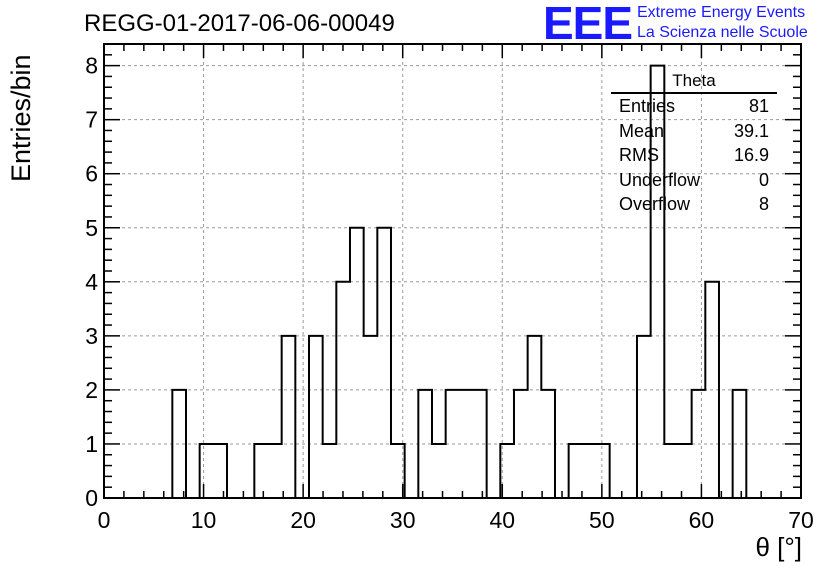 The width and height of the screenshot is (836, 572). Describe the element at coordinates (694, 106) in the screenshot. I see `stats-row-entries: Entries 81` at that location.